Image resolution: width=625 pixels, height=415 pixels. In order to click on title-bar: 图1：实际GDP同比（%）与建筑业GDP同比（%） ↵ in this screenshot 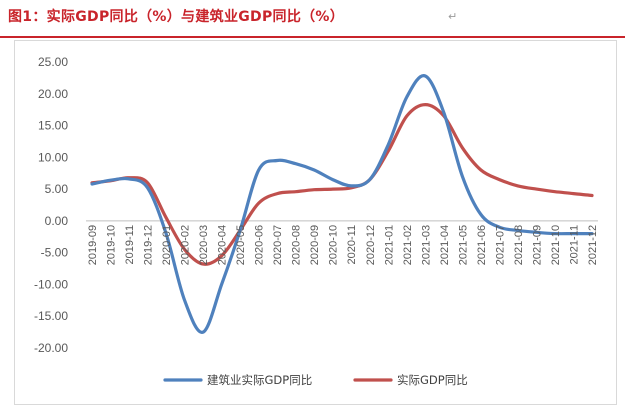, I will do `click(312, 19)`.